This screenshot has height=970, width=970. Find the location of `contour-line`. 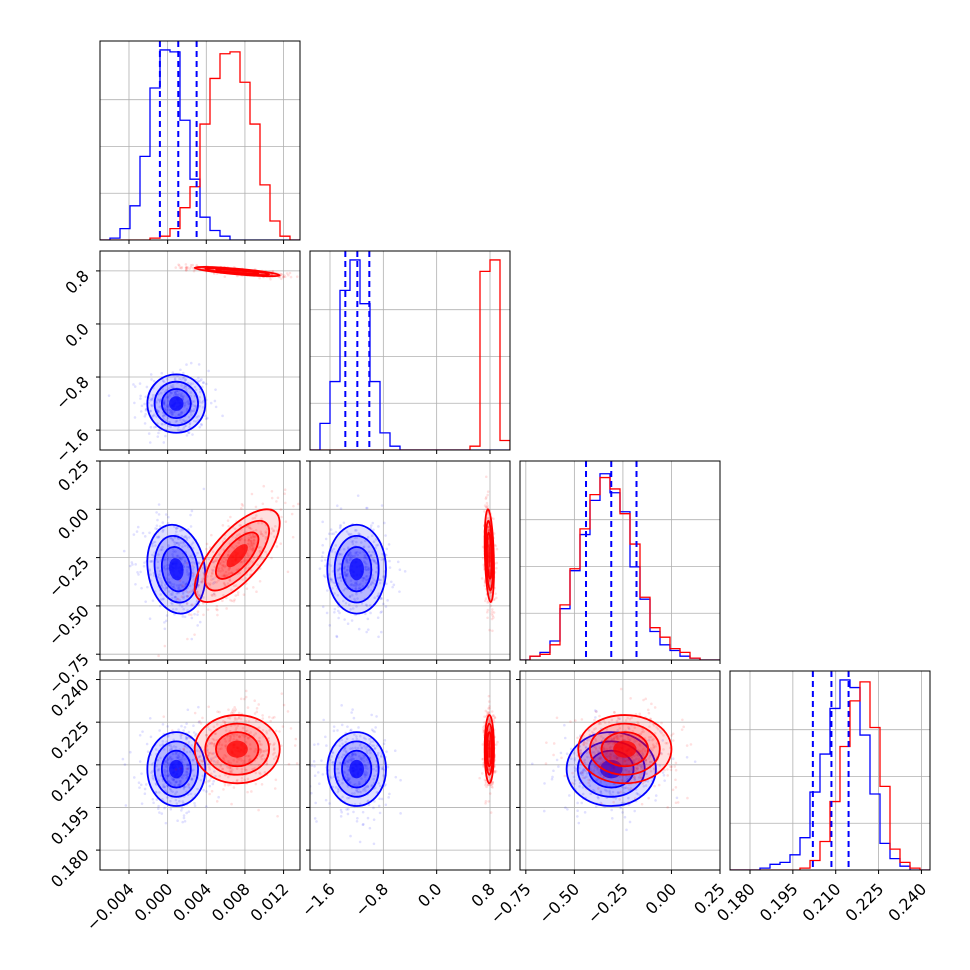

contour-line is located at coordinates (489, 555).